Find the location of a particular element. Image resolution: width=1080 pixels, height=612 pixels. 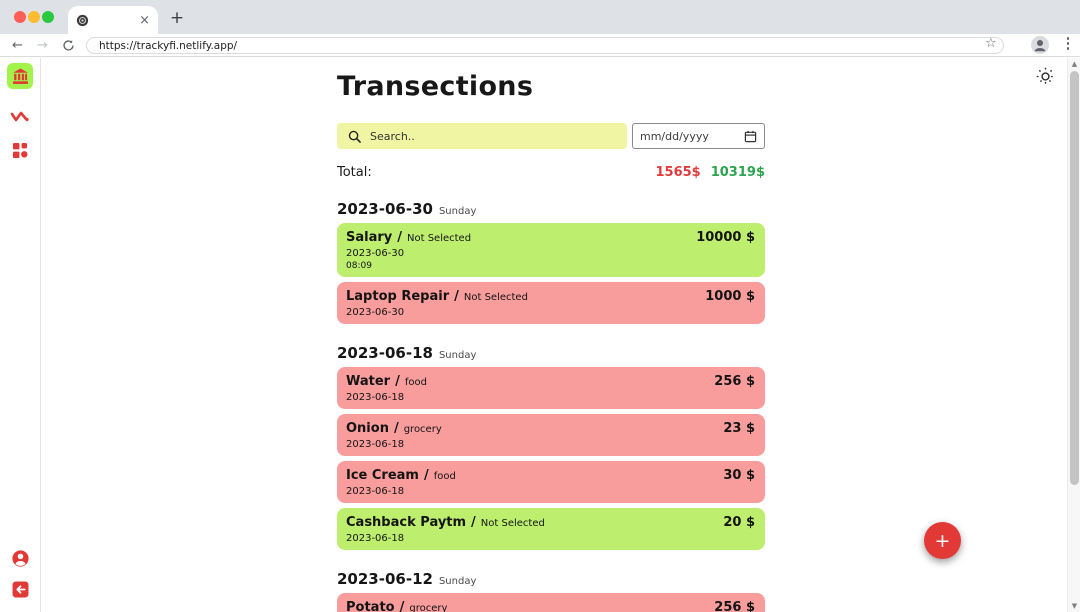

transaction-title: Water is located at coordinates (368, 381).